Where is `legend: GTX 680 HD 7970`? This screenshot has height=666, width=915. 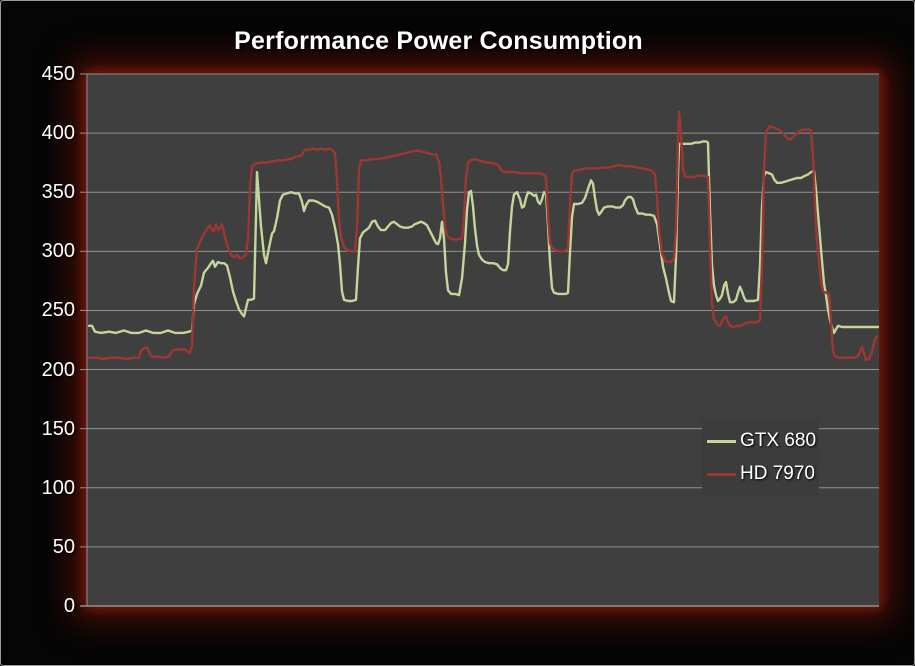 legend: GTX 680 HD 7970 is located at coordinates (760, 457).